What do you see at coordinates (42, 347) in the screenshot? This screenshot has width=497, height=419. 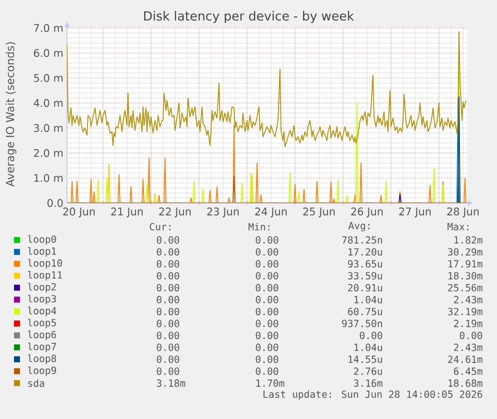 I see `legend-label: loop7` at bounding box center [42, 347].